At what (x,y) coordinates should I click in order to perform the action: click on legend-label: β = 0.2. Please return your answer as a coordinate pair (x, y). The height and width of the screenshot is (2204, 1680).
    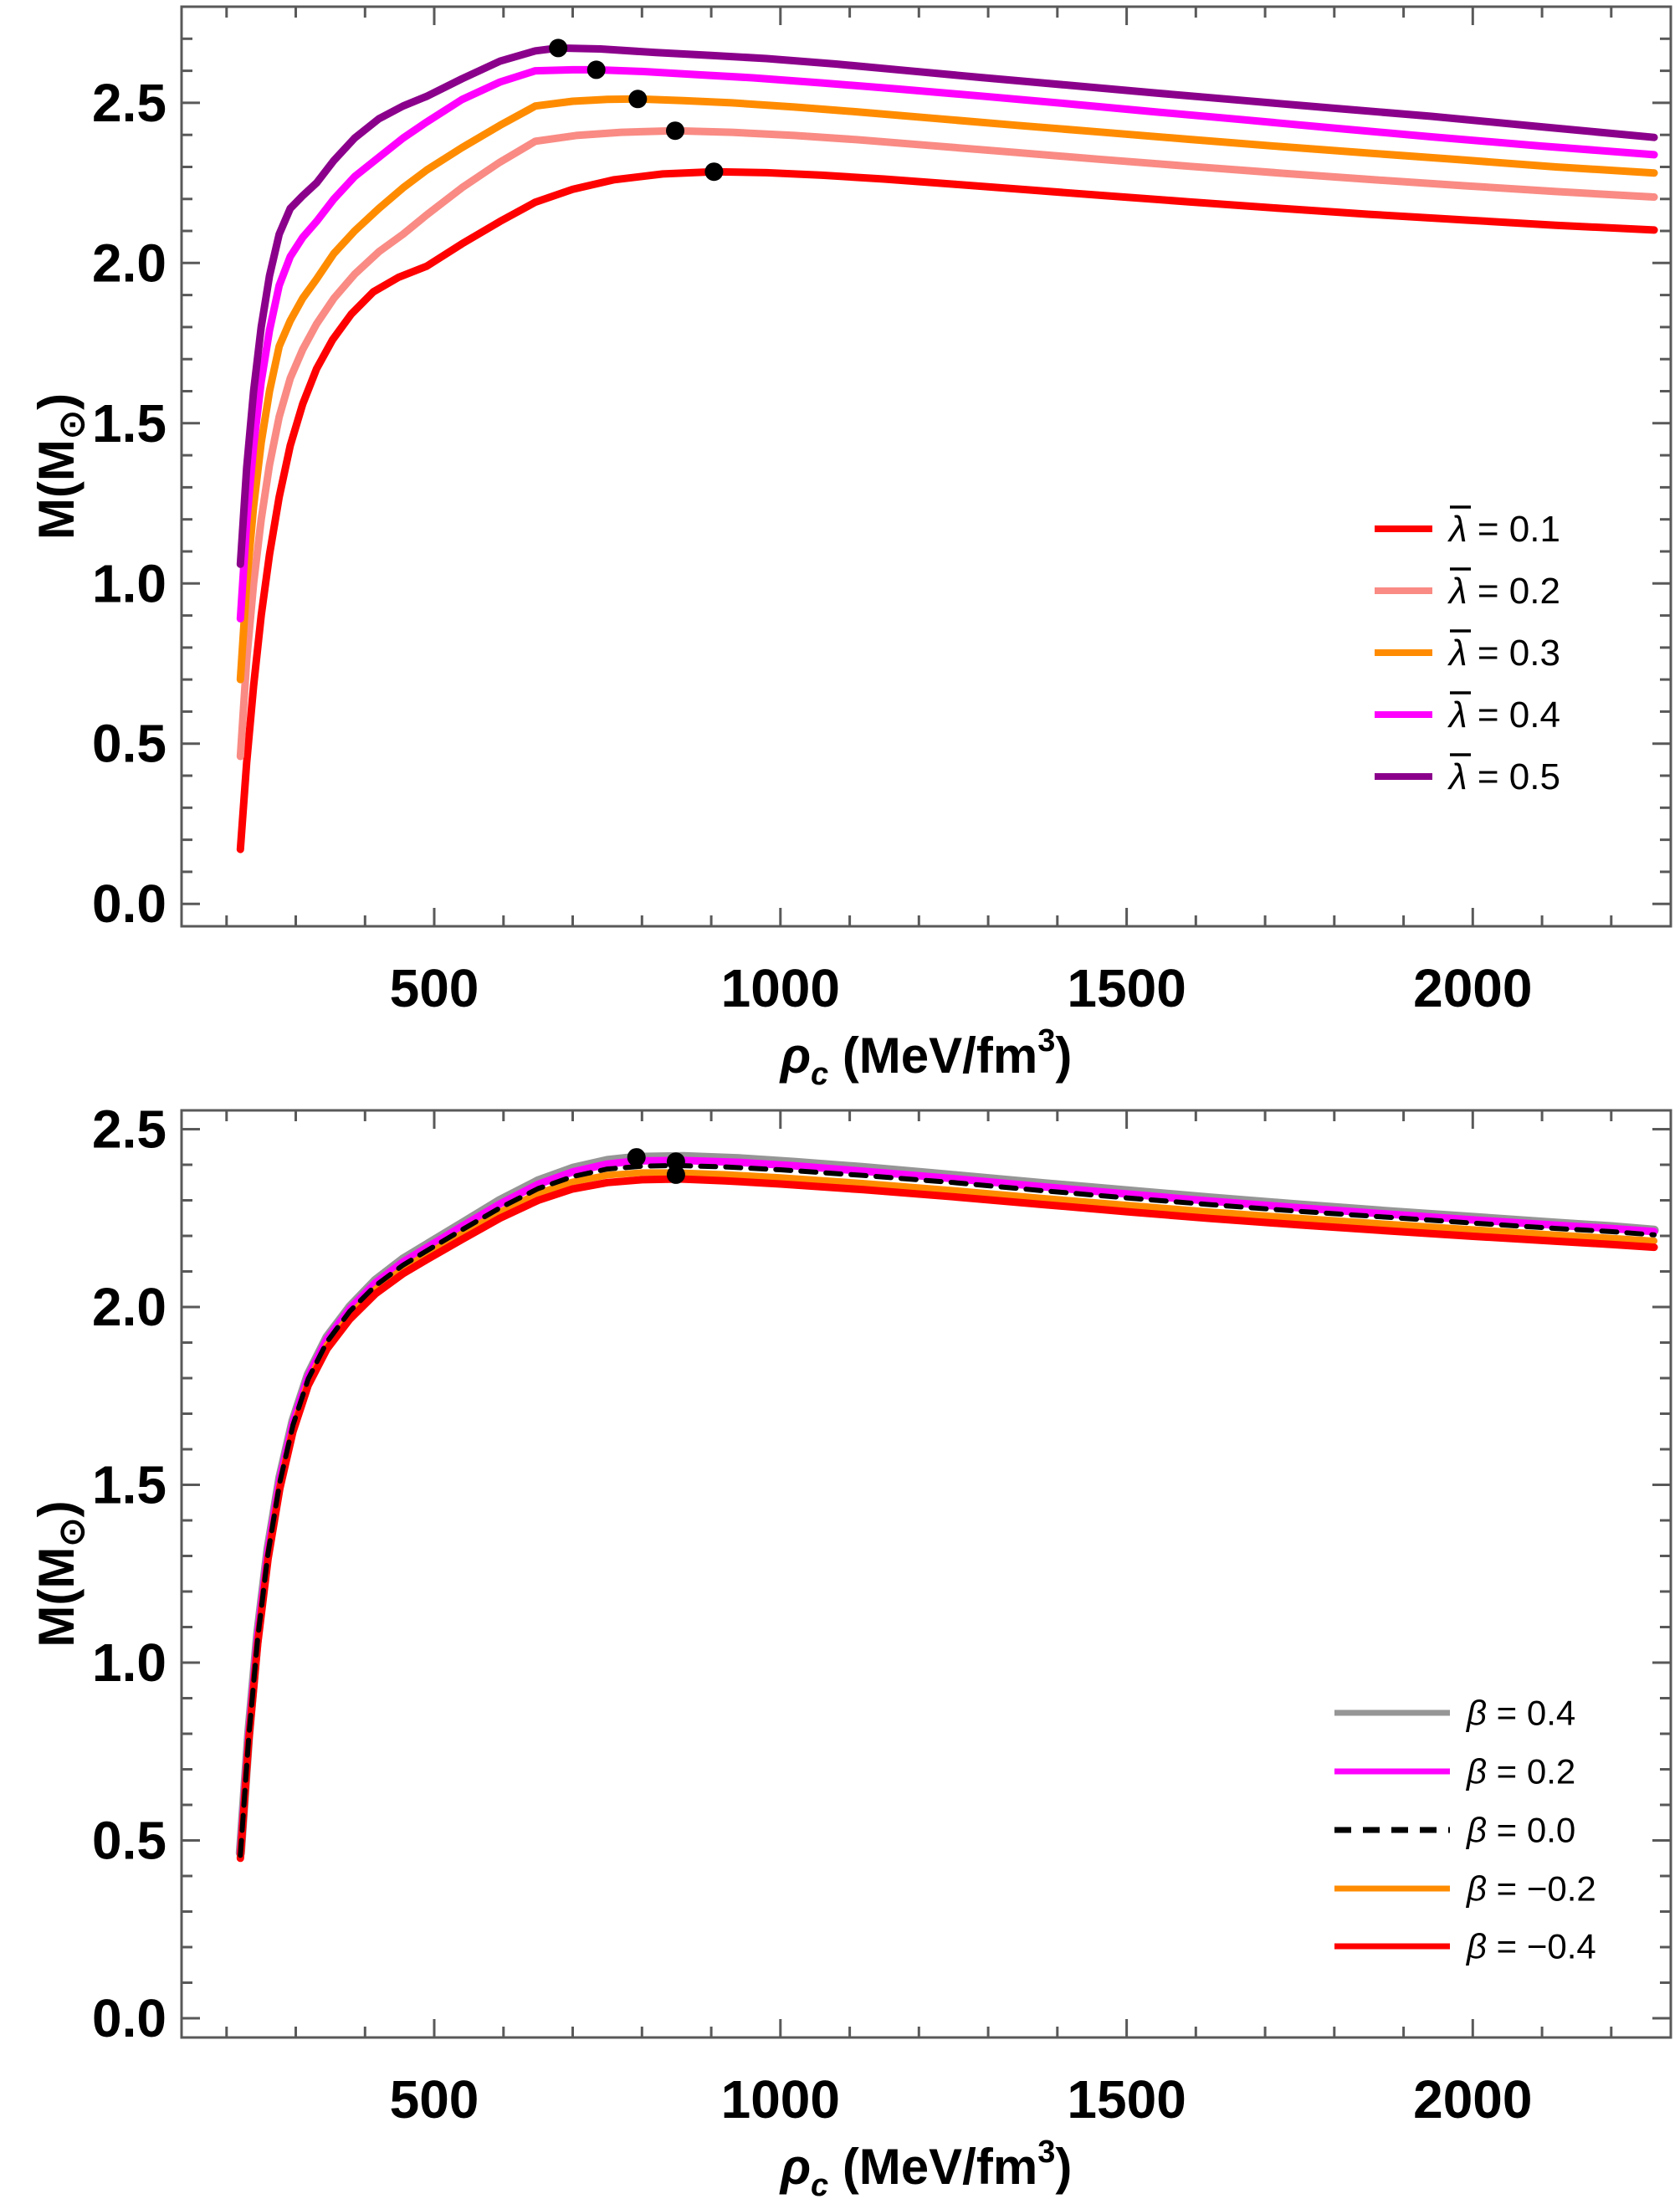
    Looking at the image, I should click on (1520, 1771).